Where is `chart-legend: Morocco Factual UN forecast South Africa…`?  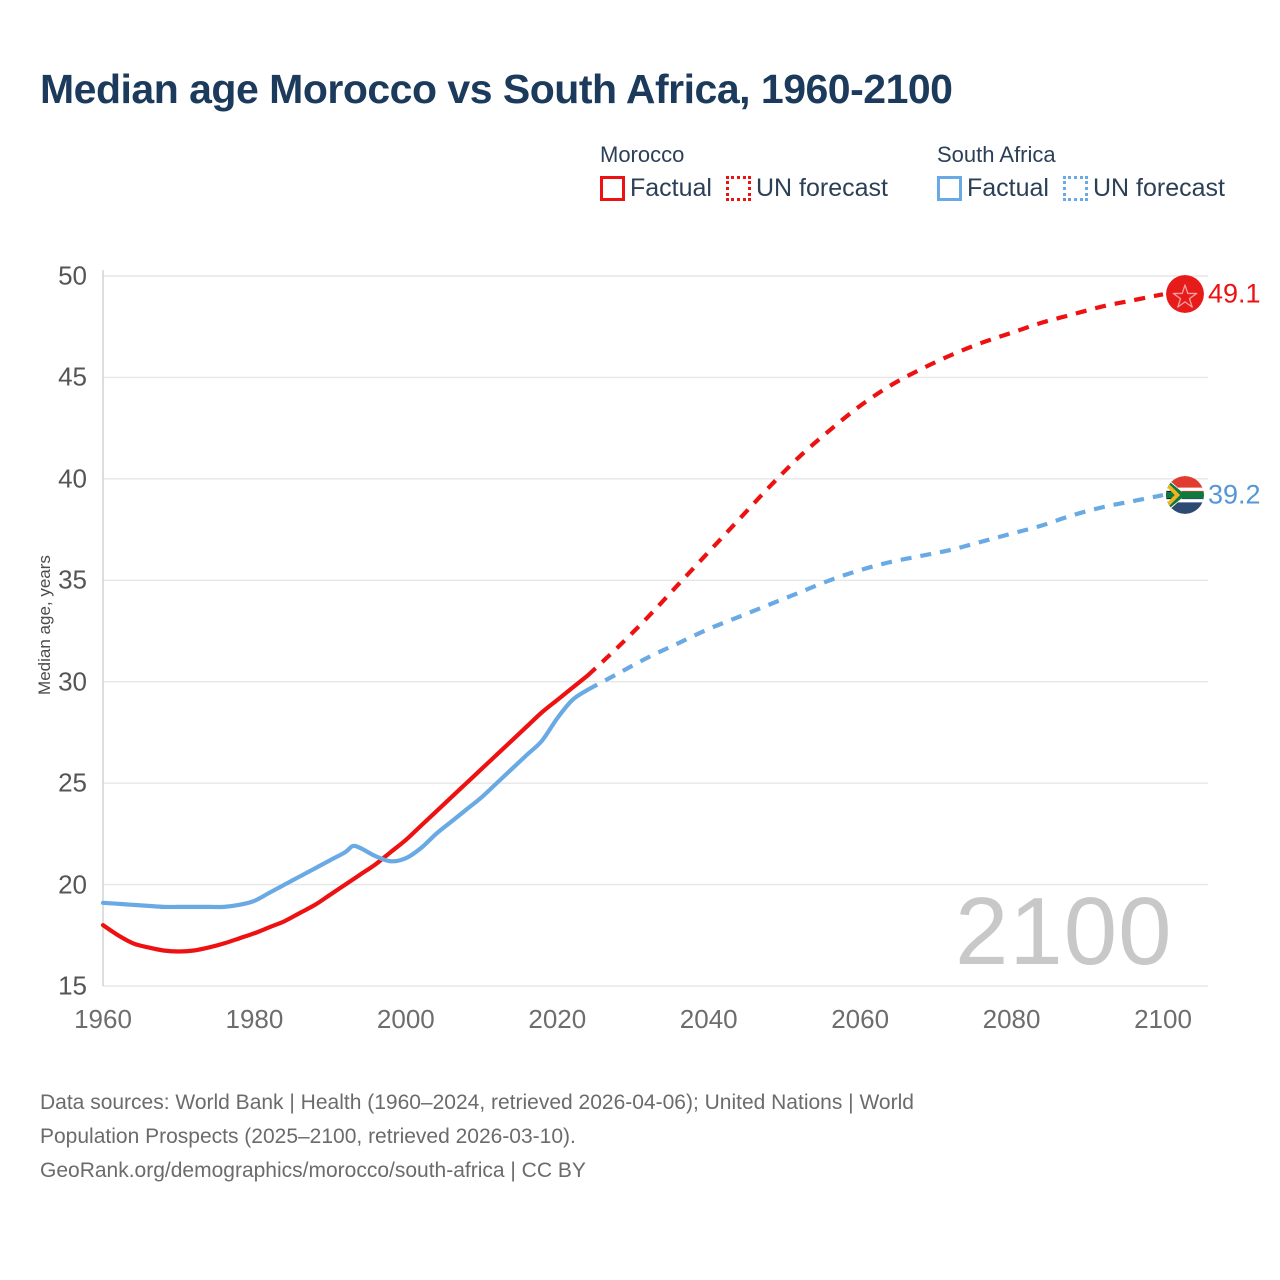
chart-legend: Morocco Factual UN forecast South Africa… is located at coordinates (930, 182).